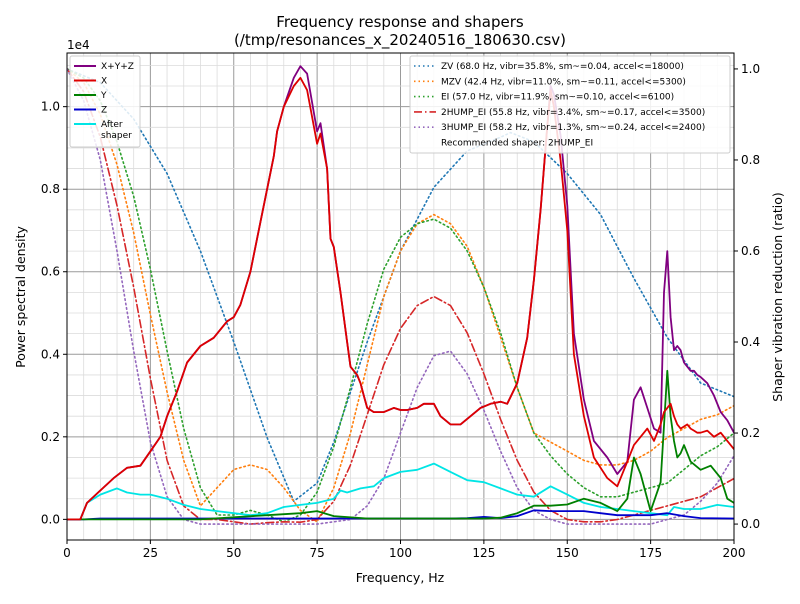 This screenshot has height=604, width=800. Describe the element at coordinates (567, 553) in the screenshot. I see `x-tick-label: 150` at that location.